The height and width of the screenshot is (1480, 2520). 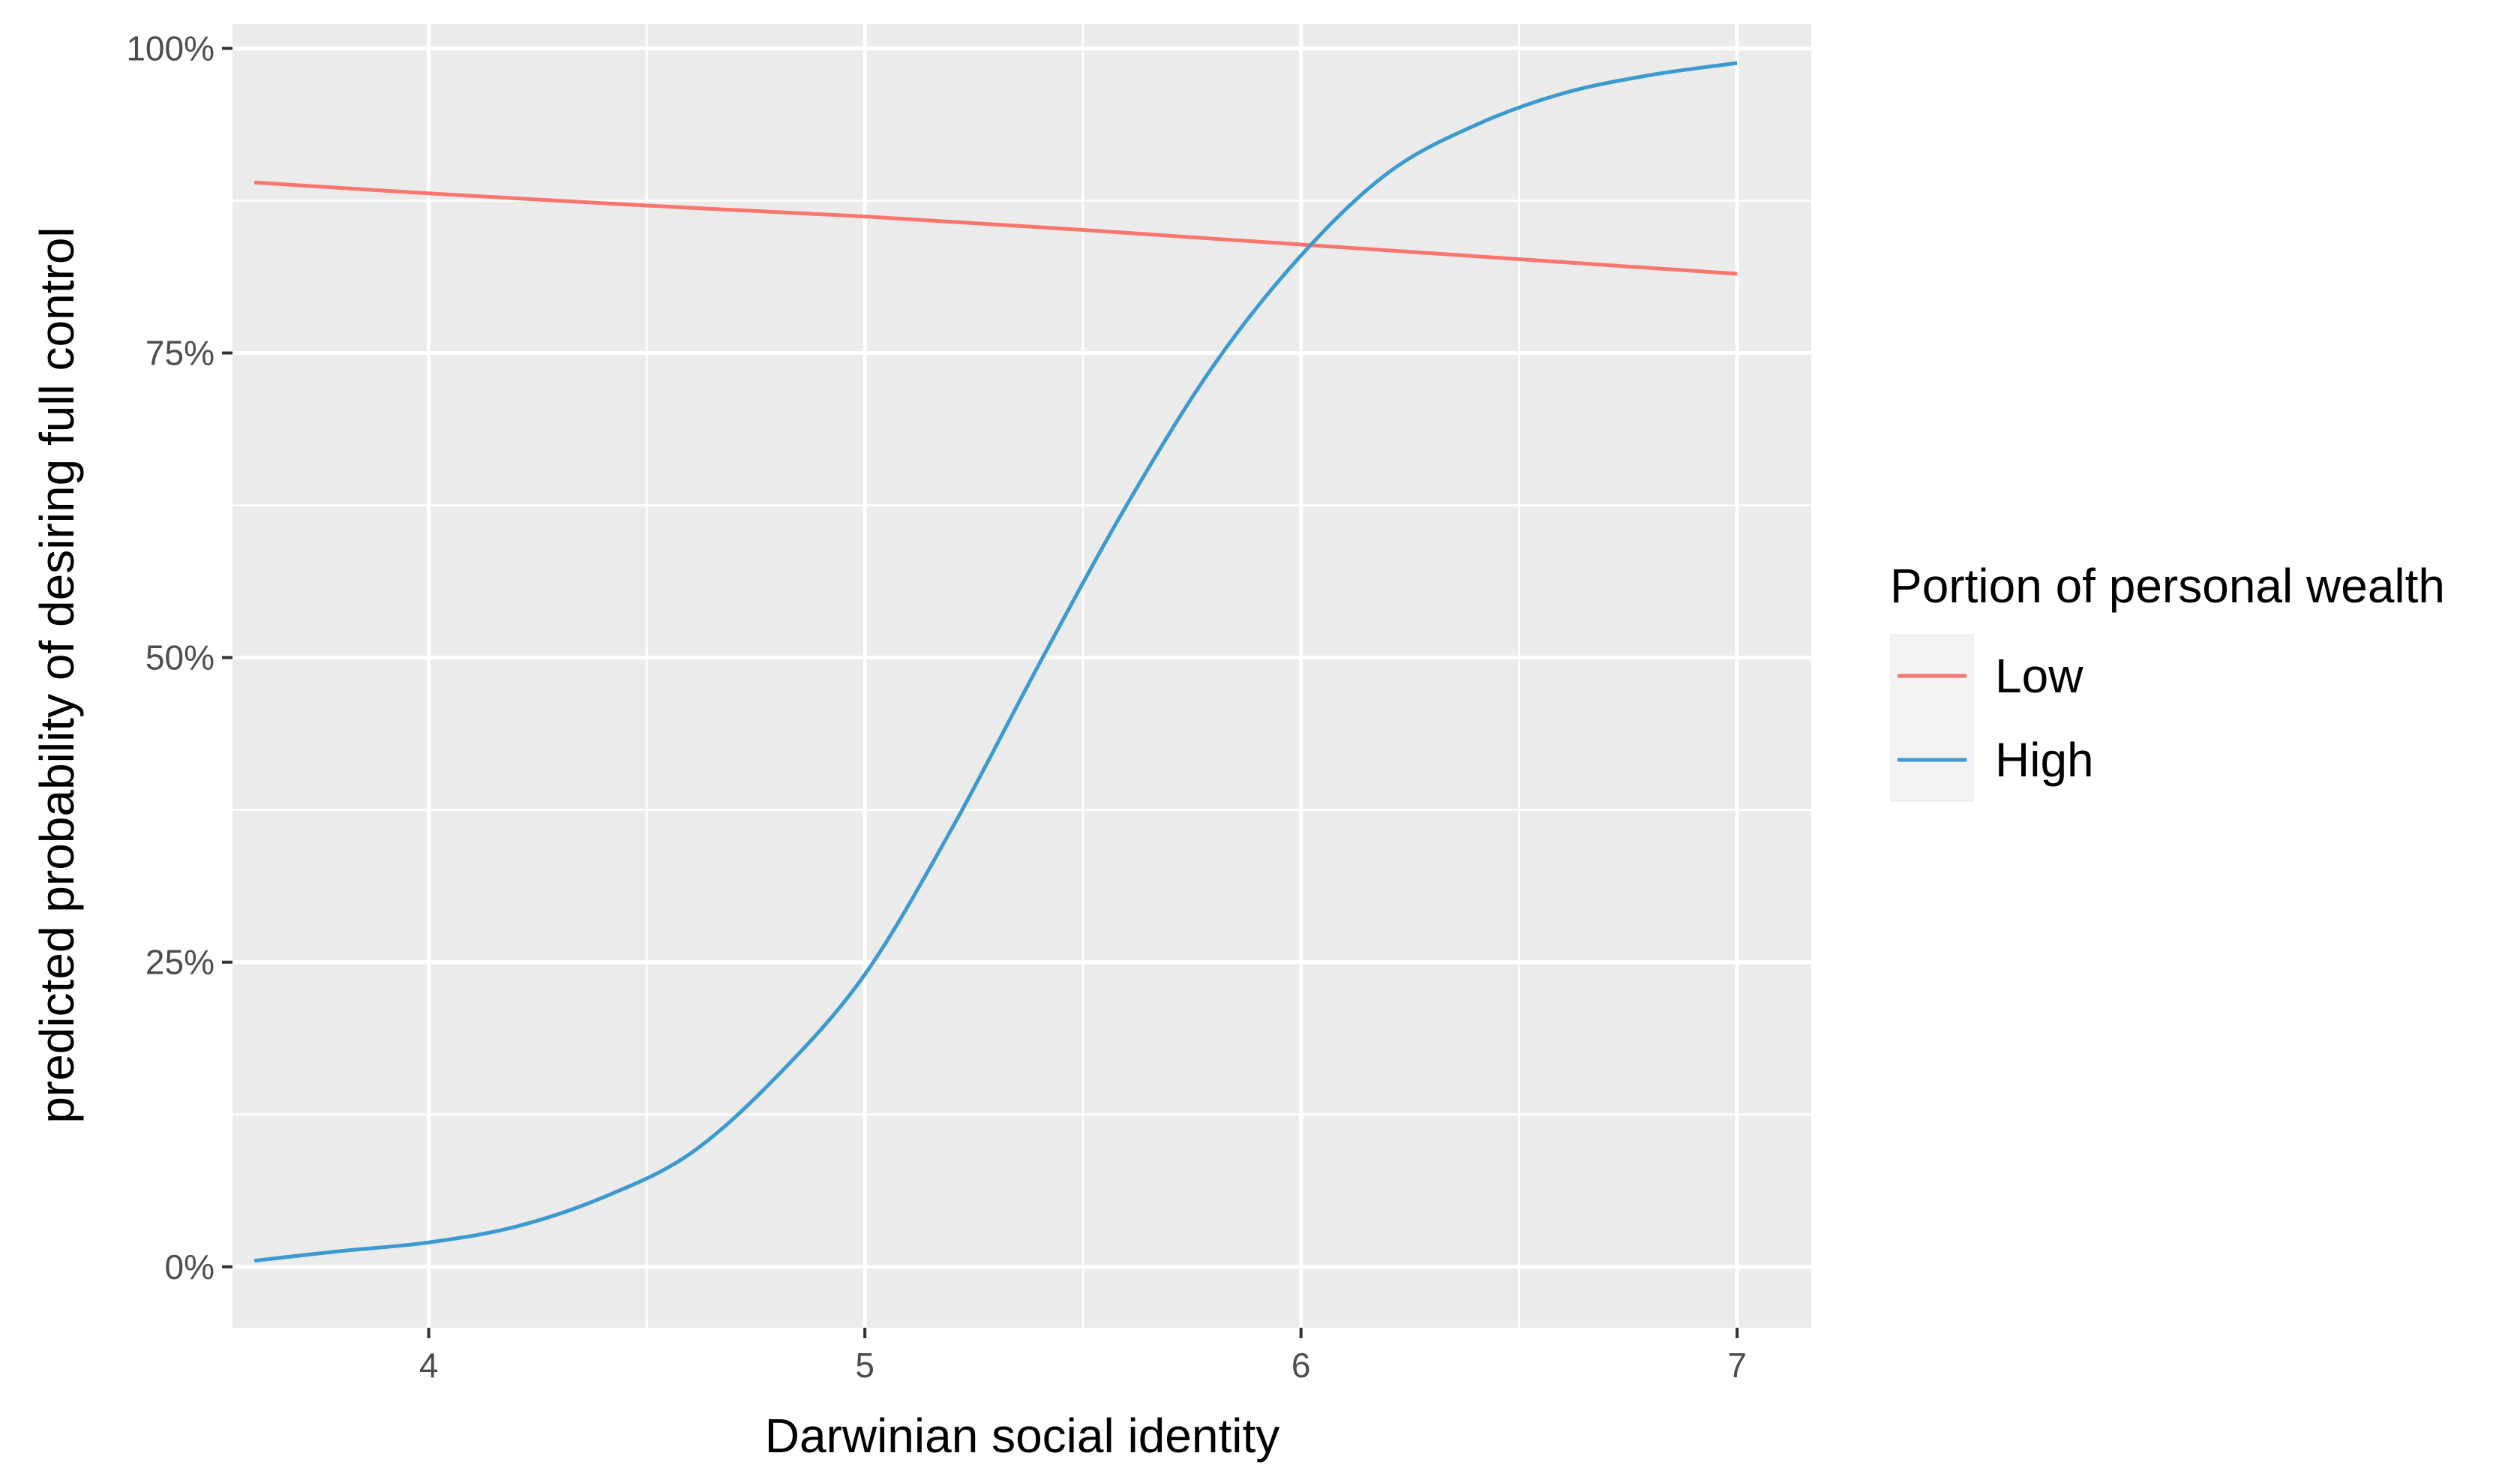 I want to click on legend-label-low: Low, so click(x=2039, y=676).